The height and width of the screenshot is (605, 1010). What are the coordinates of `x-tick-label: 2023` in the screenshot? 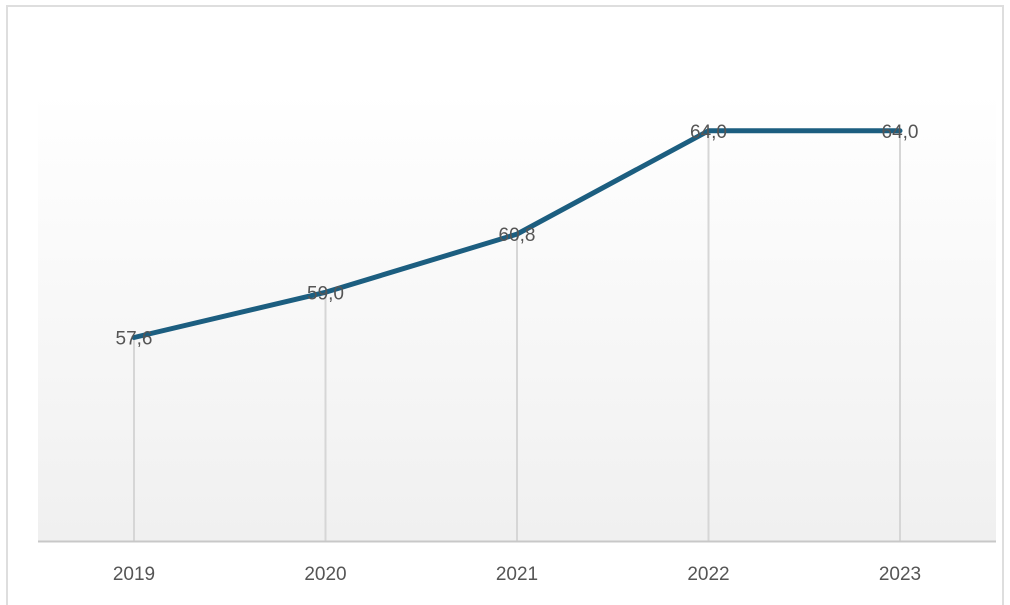 It's located at (900, 574).